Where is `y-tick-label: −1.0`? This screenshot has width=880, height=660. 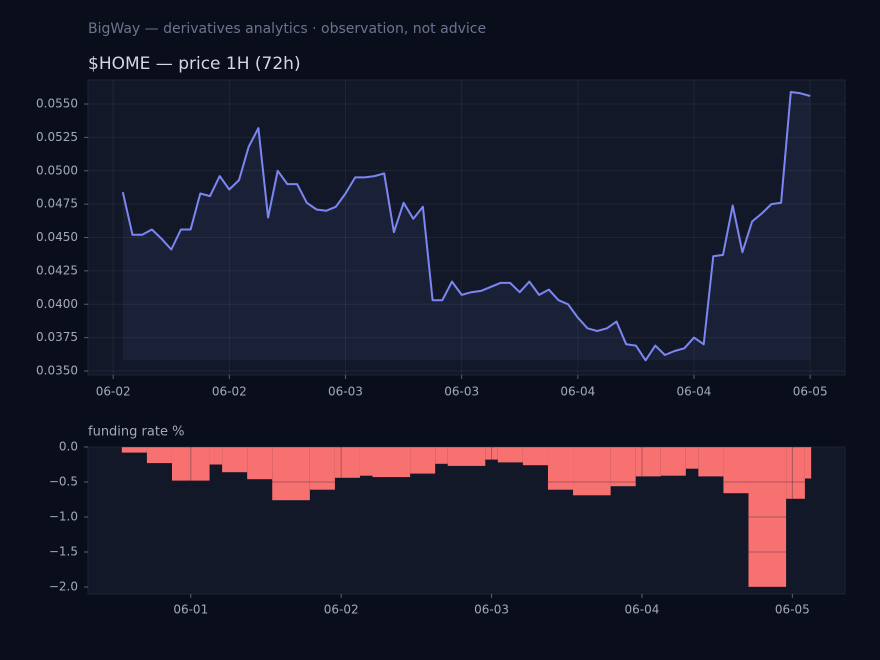 y-tick-label: −1.0 is located at coordinates (63, 517).